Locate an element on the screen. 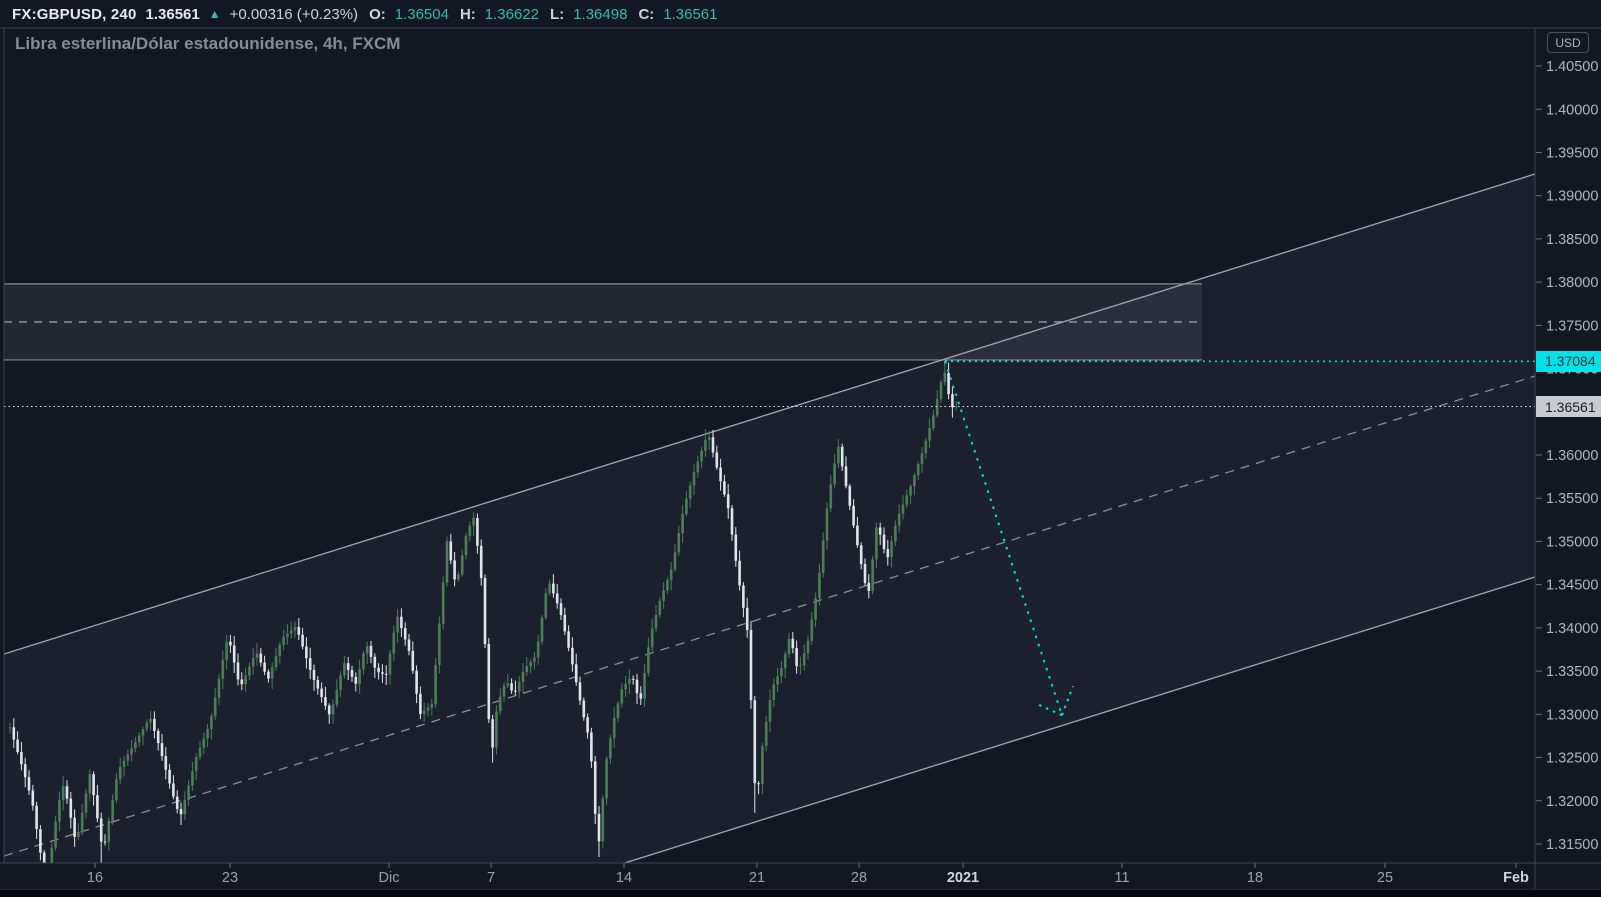 Image resolution: width=1601 pixels, height=897 pixels. price-change: +0.00316 (+0.23%) is located at coordinates (294, 14).